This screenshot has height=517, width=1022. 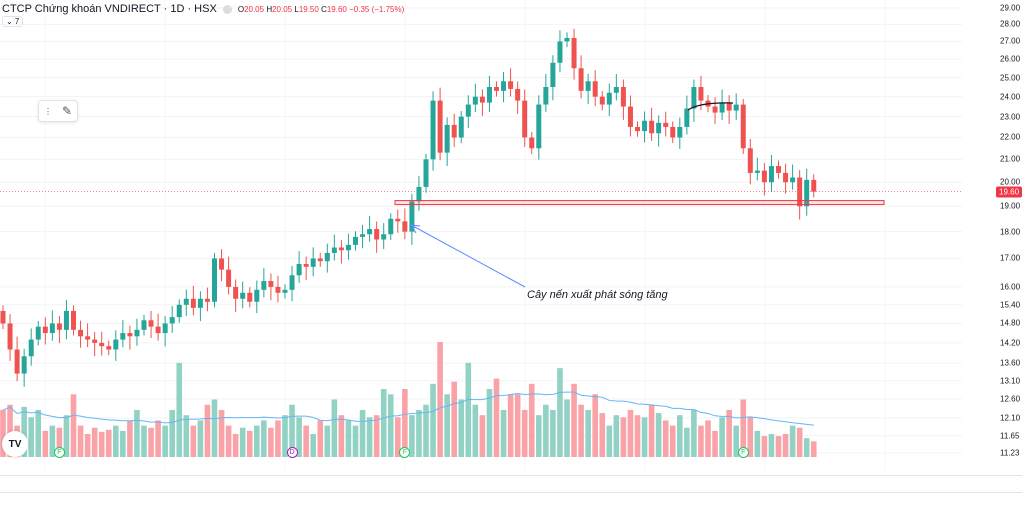 I want to click on price-tick: 20.00, so click(x=1010, y=182).